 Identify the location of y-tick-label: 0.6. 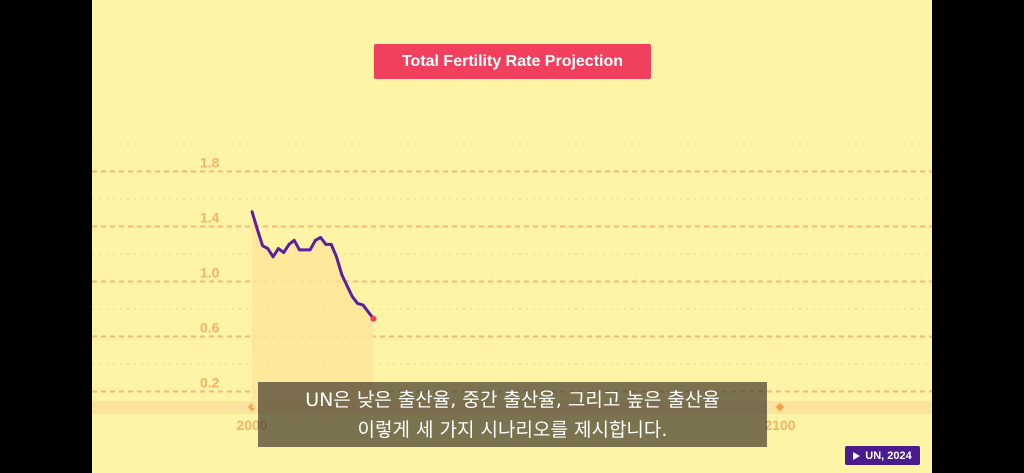
(210, 328).